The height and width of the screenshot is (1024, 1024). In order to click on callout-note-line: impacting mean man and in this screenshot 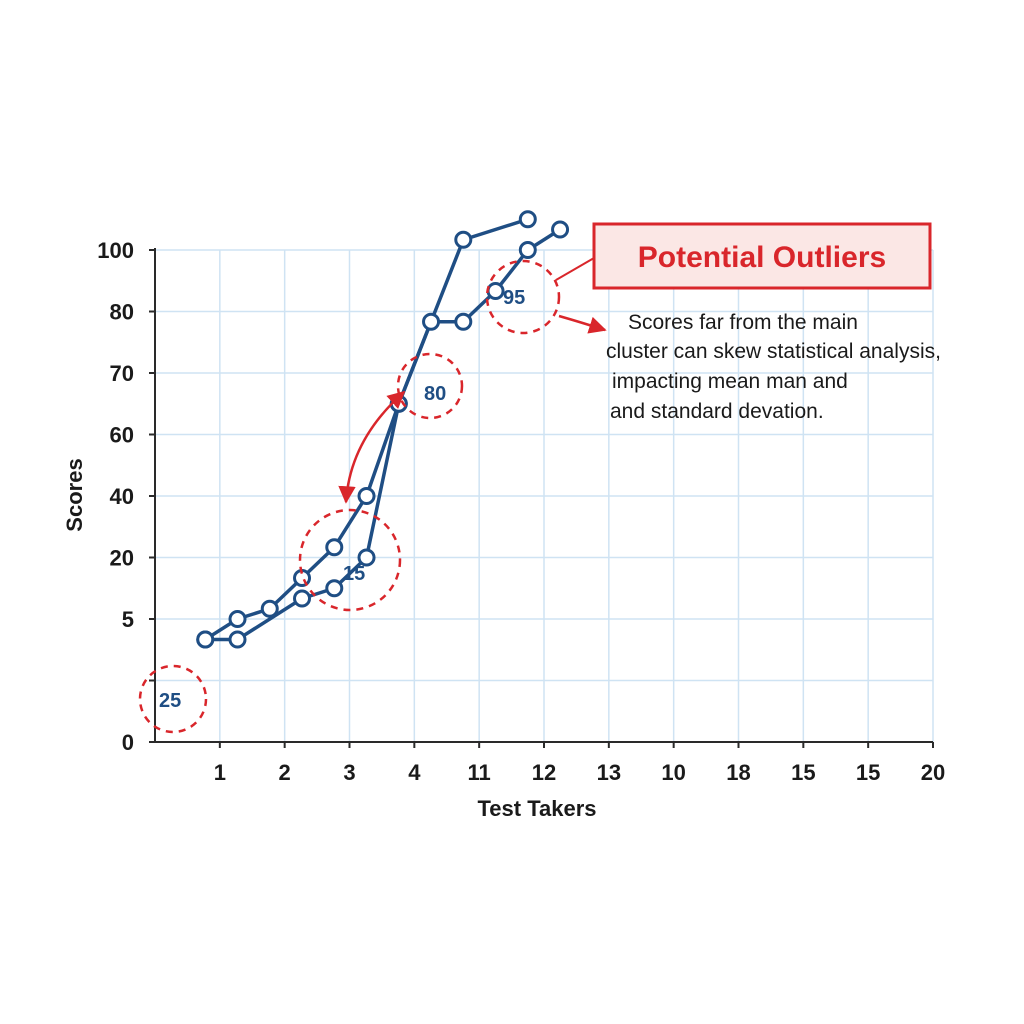, I will do `click(730, 381)`.